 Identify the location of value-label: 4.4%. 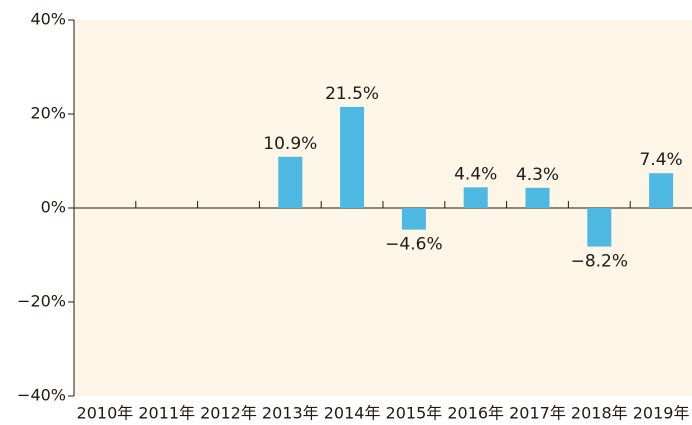
(475, 174).